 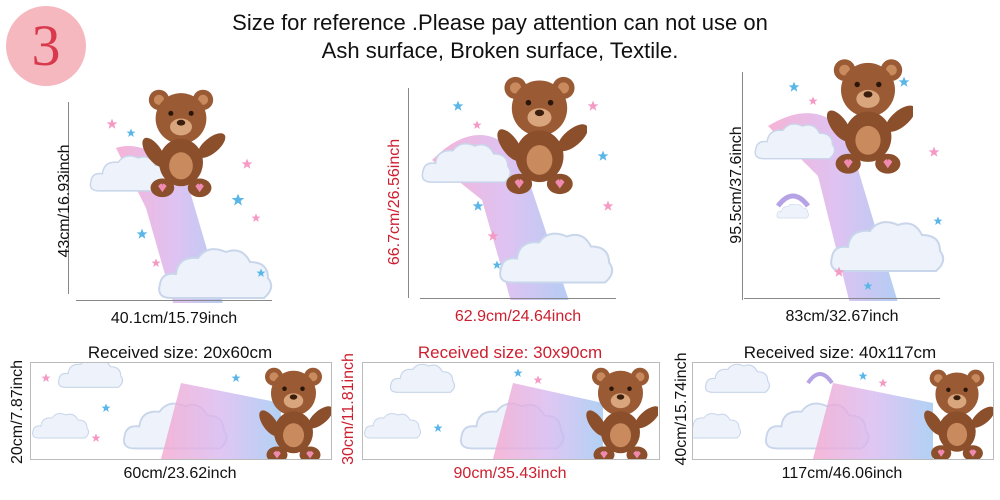 I want to click on sheet-3-sticker-sheet, so click(x=843, y=411).